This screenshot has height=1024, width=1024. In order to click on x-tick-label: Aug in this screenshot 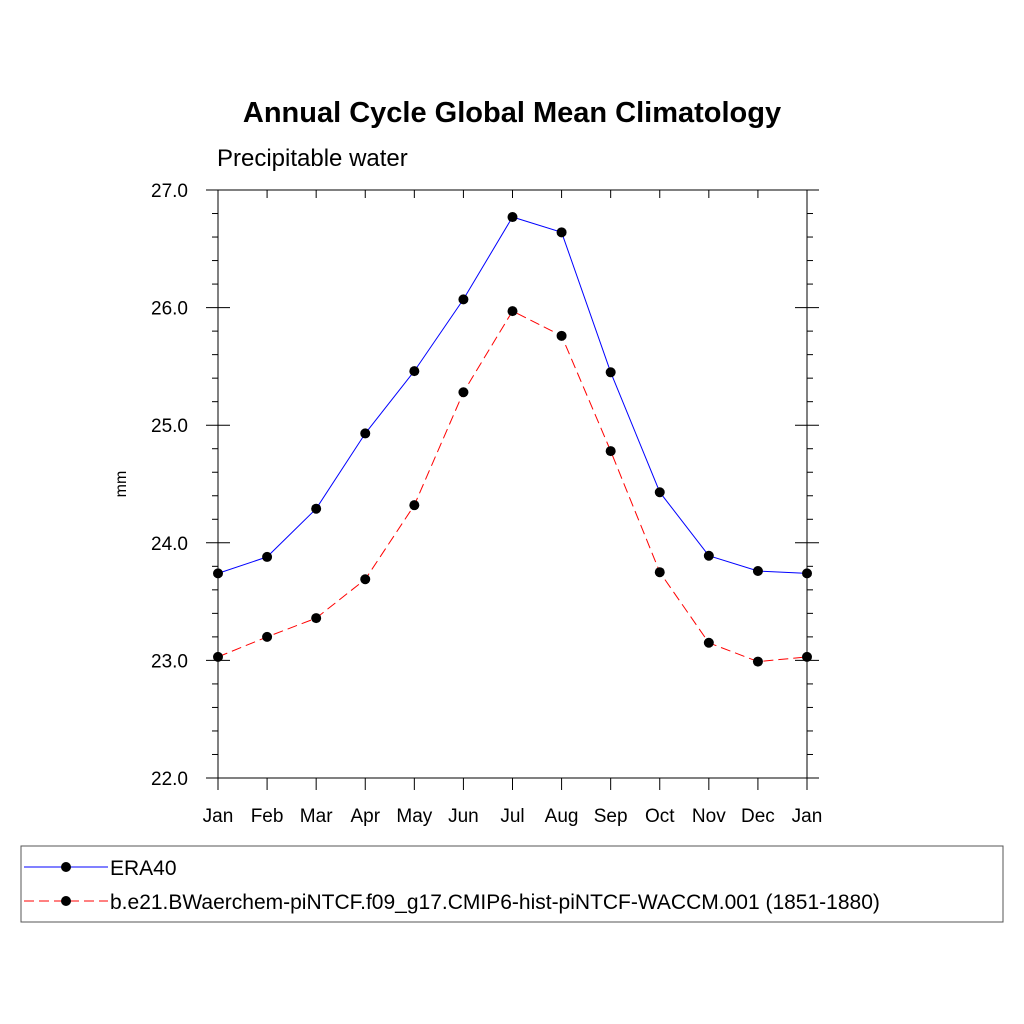, I will do `click(562, 816)`.